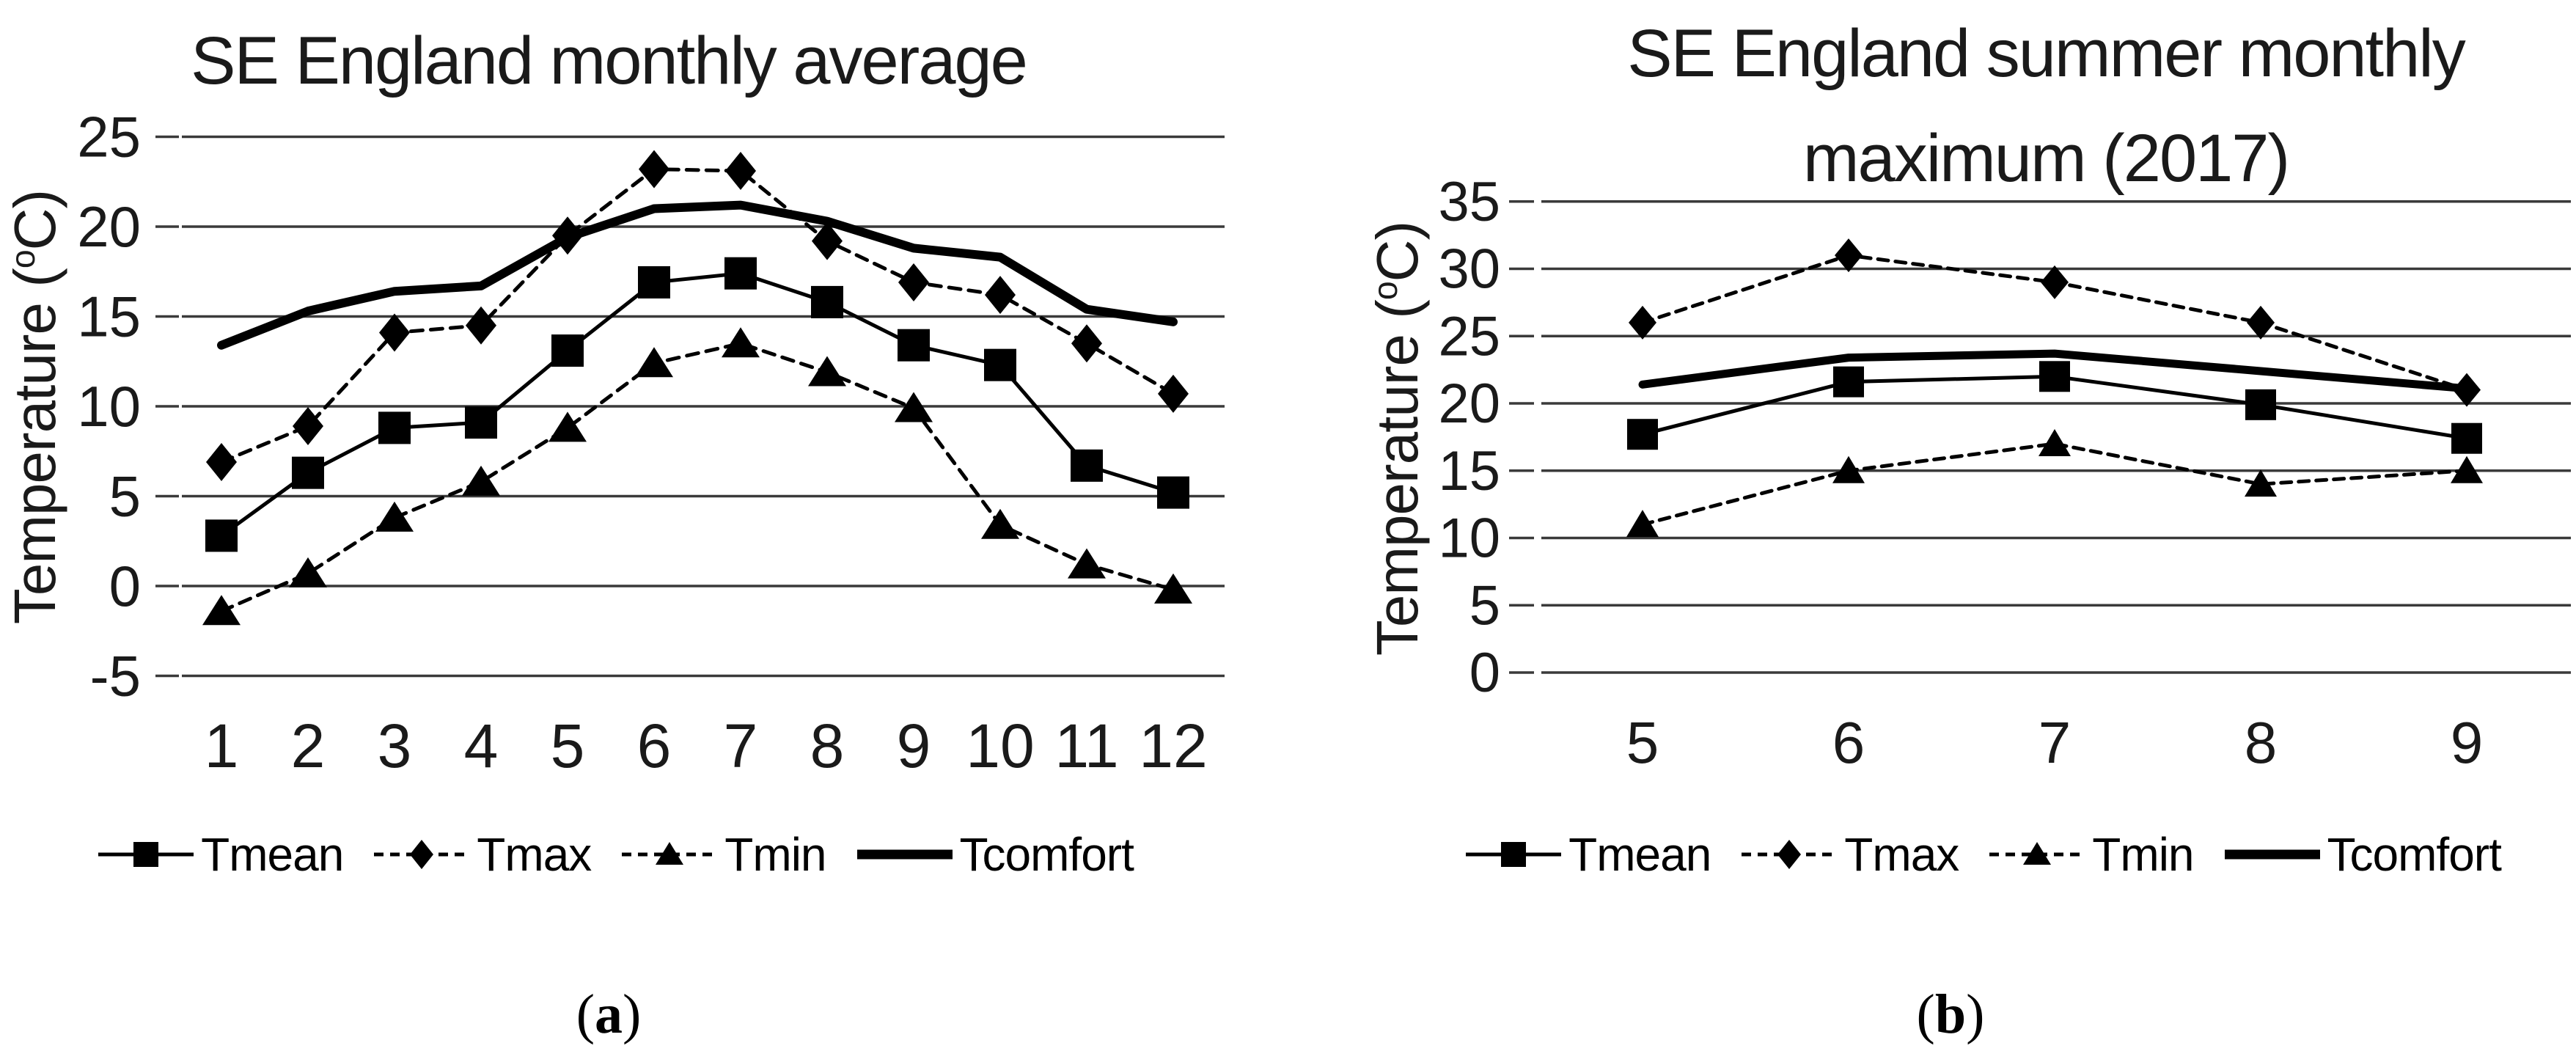  I want to click on series-markers-tmax-b, so click(2055, 323).